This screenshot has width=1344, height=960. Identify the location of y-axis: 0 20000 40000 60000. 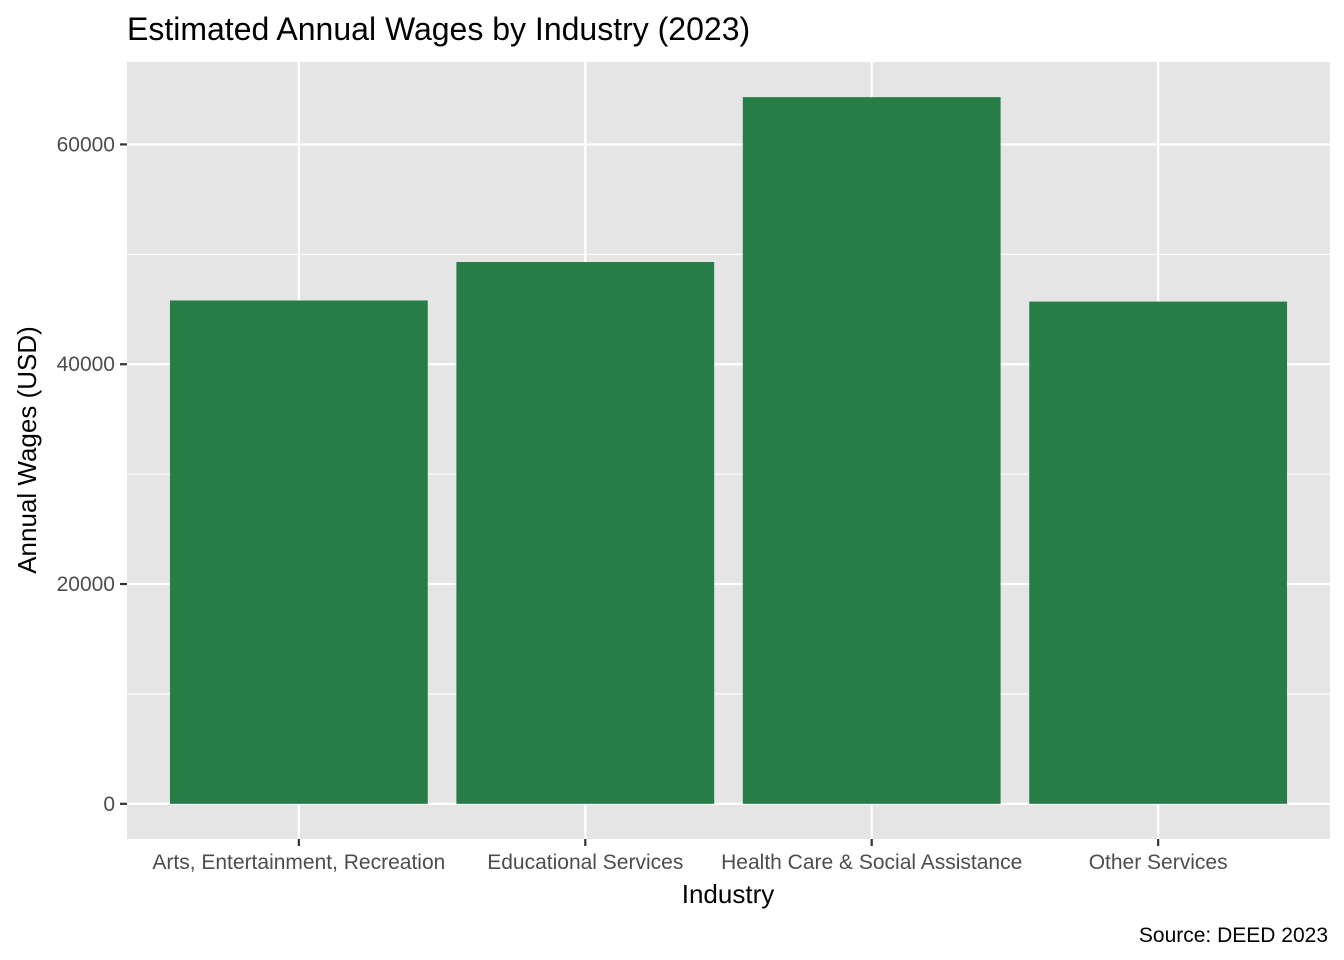
(92, 474).